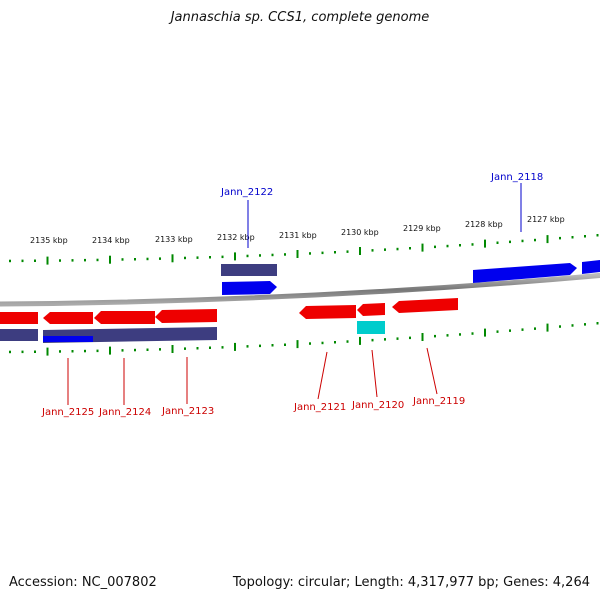 The image size is (600, 600). Describe the element at coordinates (111, 240) in the screenshot. I see `tick-label: 2134 kbp` at that location.